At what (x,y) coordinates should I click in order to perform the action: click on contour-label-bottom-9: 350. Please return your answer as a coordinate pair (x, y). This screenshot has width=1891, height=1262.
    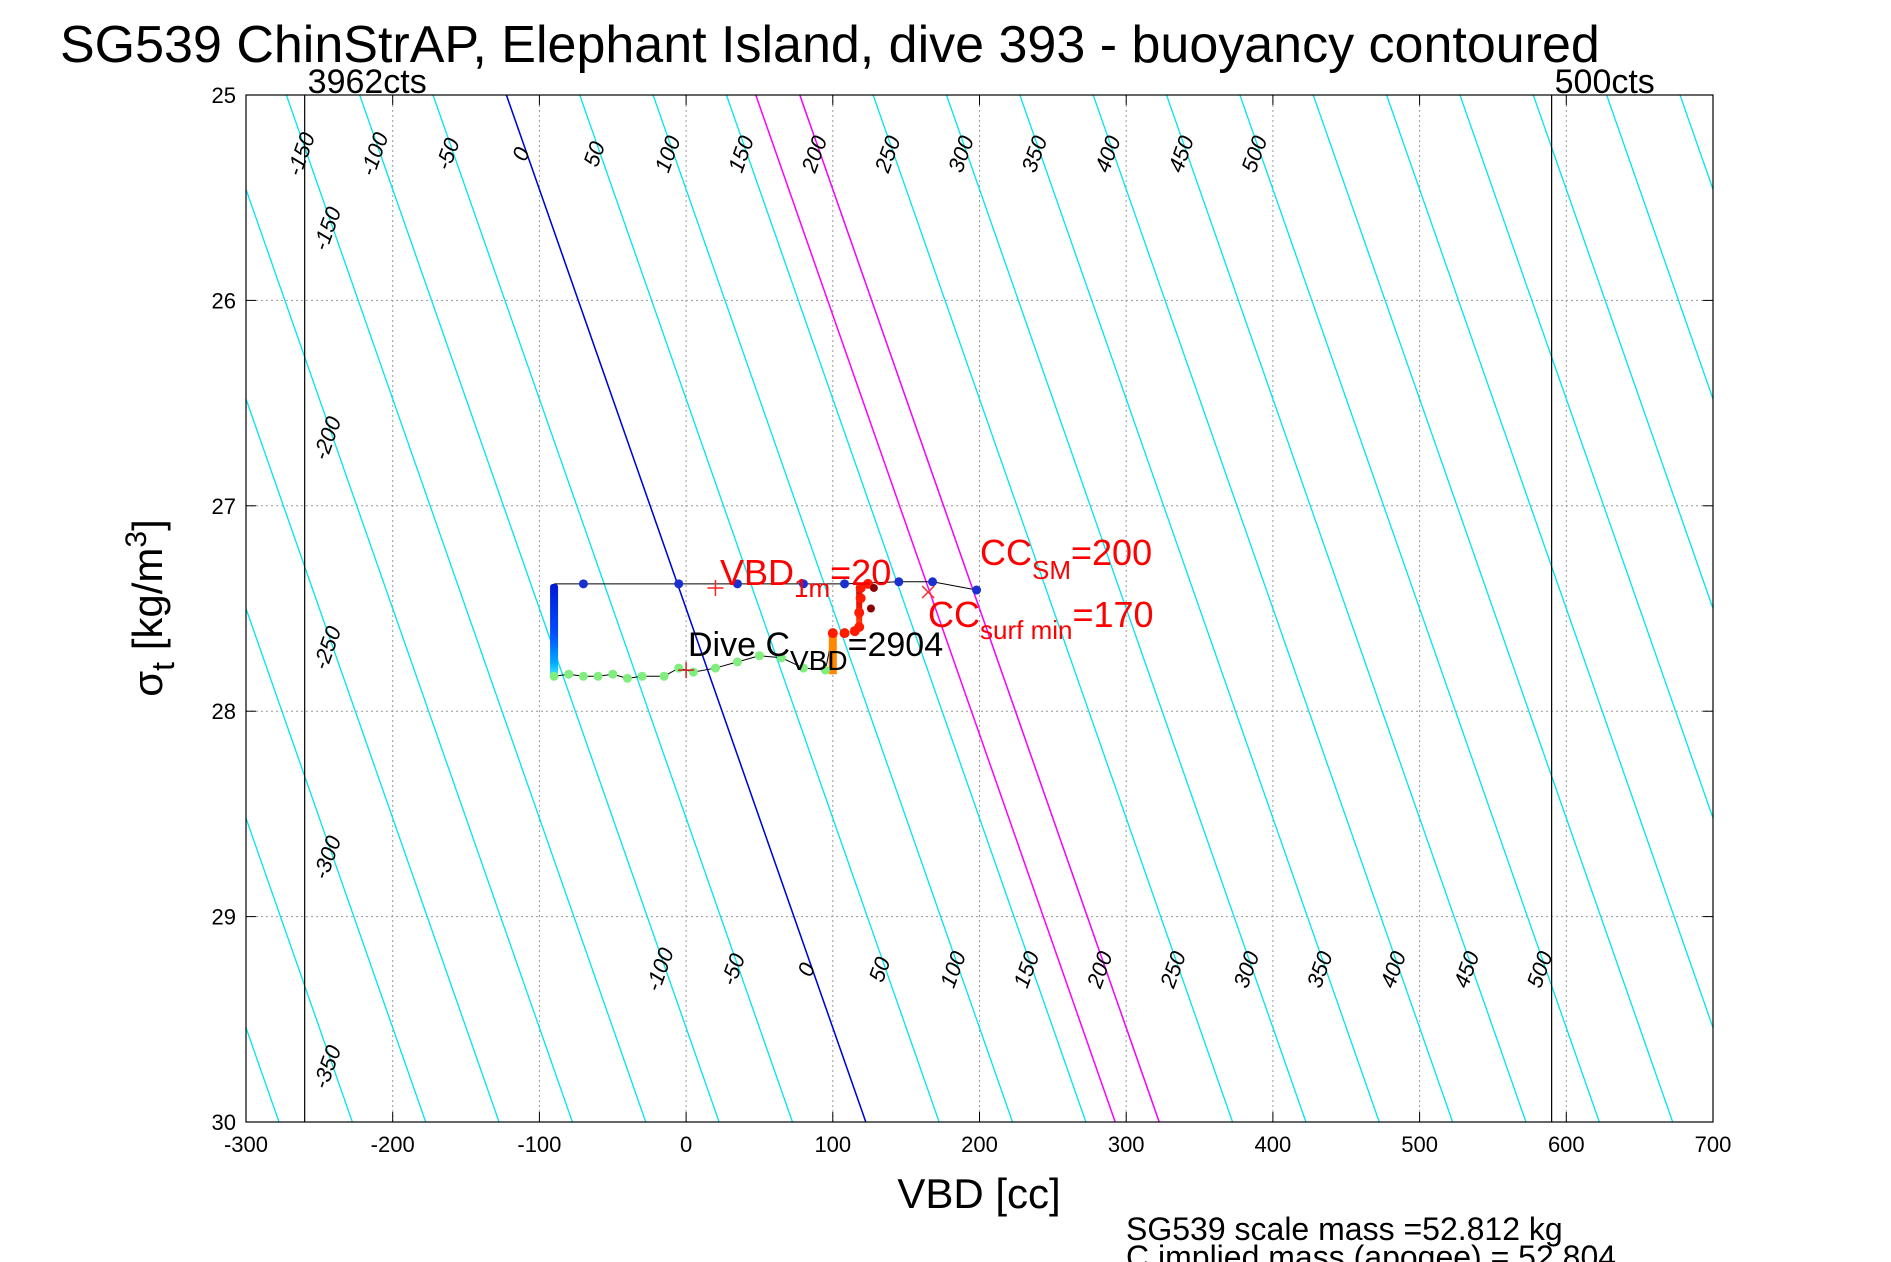
    Looking at the image, I should click on (1320, 969).